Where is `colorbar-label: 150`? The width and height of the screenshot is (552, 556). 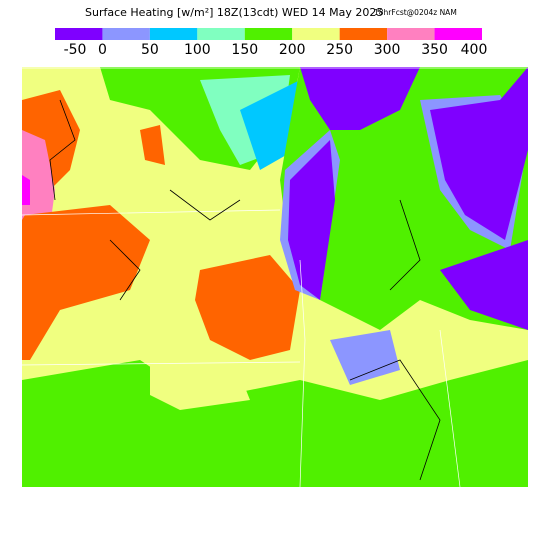 colorbar-label: 150 is located at coordinates (244, 50).